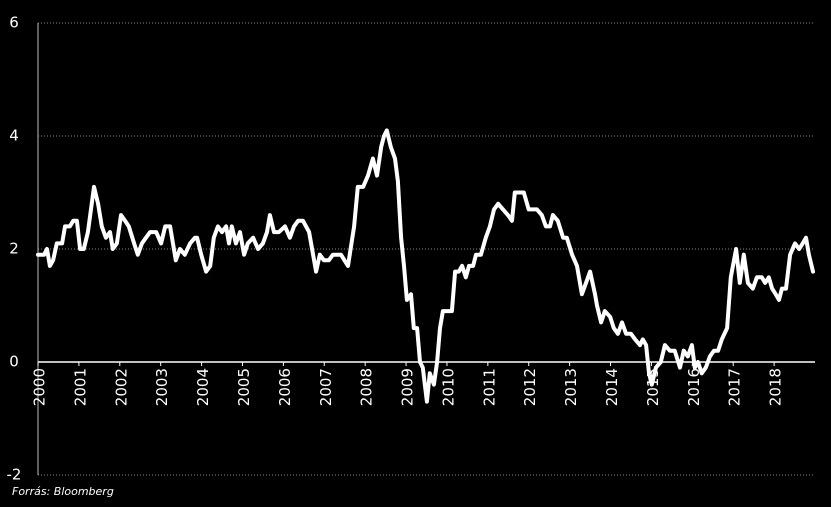  I want to click on x-tick-label: 2000, so click(40, 387).